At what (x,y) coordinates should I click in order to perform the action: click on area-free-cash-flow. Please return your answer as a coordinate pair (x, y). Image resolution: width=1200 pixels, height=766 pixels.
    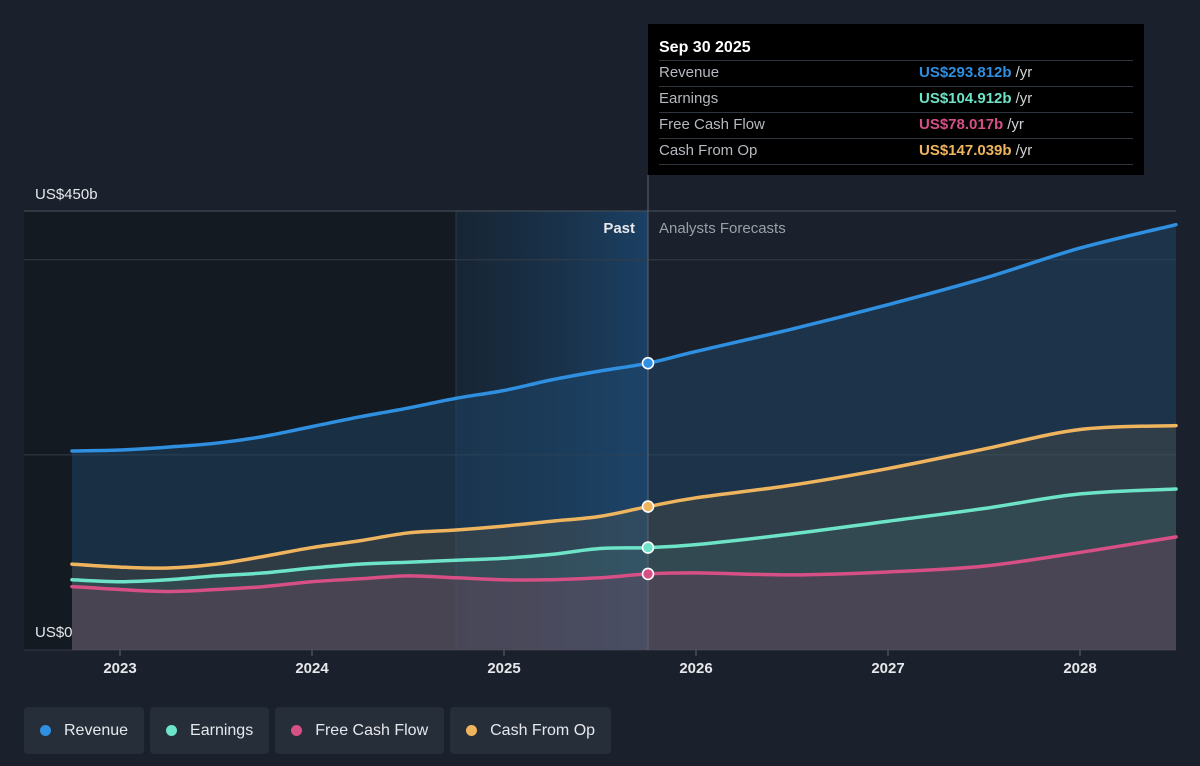
    Looking at the image, I should click on (624, 593).